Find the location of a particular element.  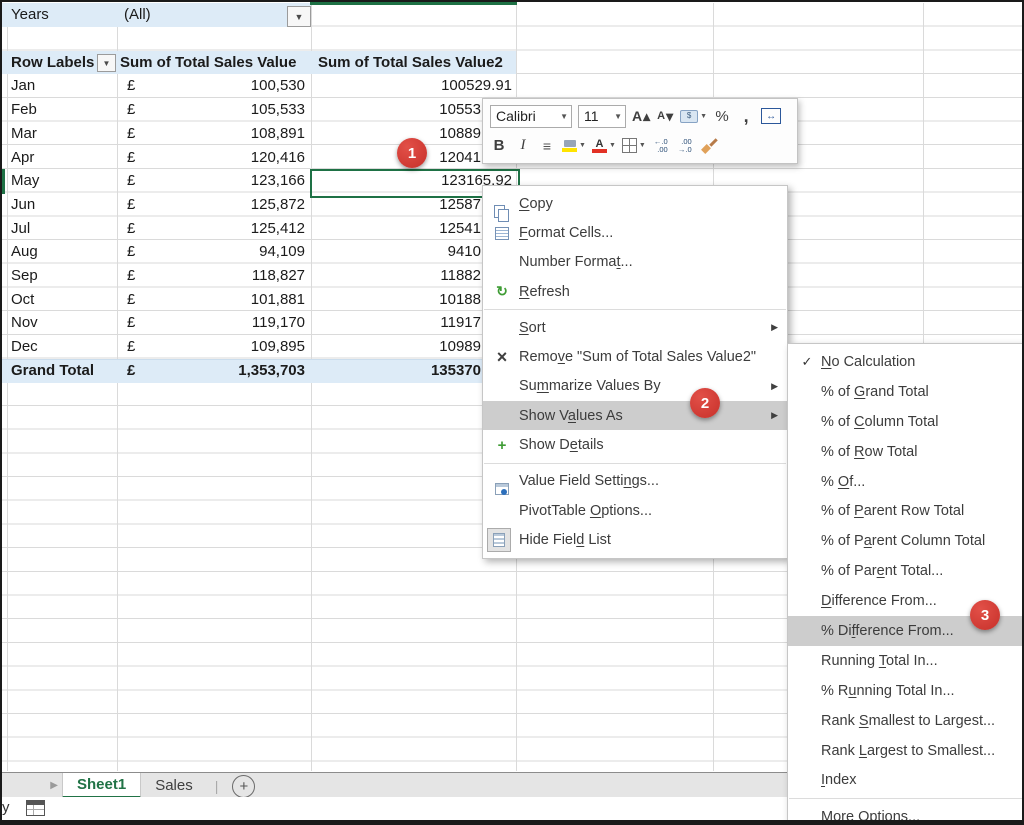

cell-sales-value: 125,872 is located at coordinates (277, 204).